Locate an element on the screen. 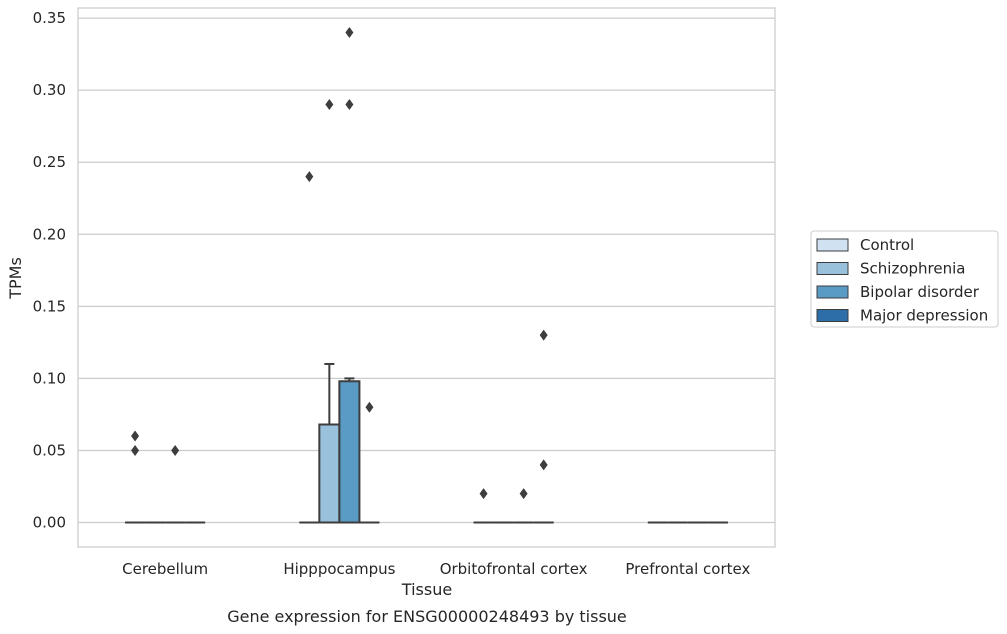 This screenshot has height=634, width=1007. y-tick-label: 0.15 is located at coordinates (49, 306).